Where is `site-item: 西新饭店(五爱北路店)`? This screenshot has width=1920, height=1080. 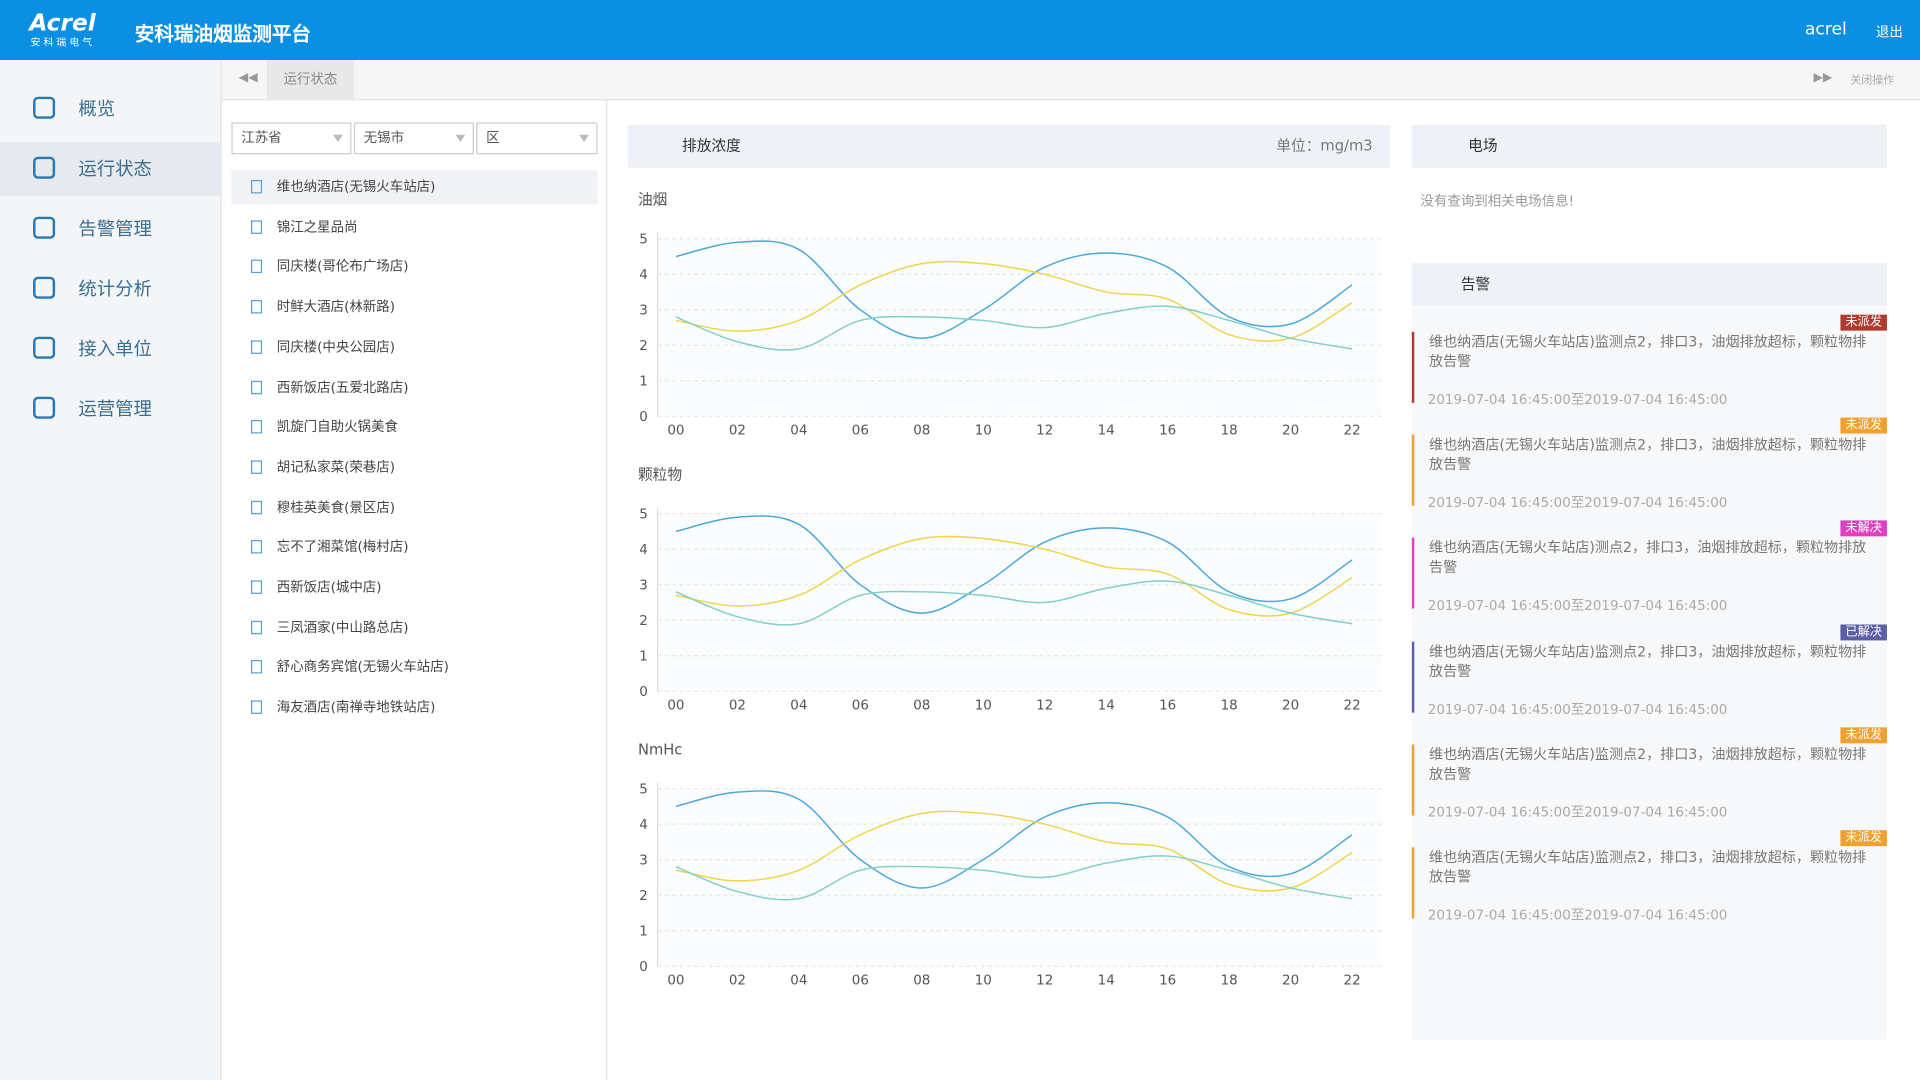 site-item: 西新饭店(五爱北路店) is located at coordinates (414, 387).